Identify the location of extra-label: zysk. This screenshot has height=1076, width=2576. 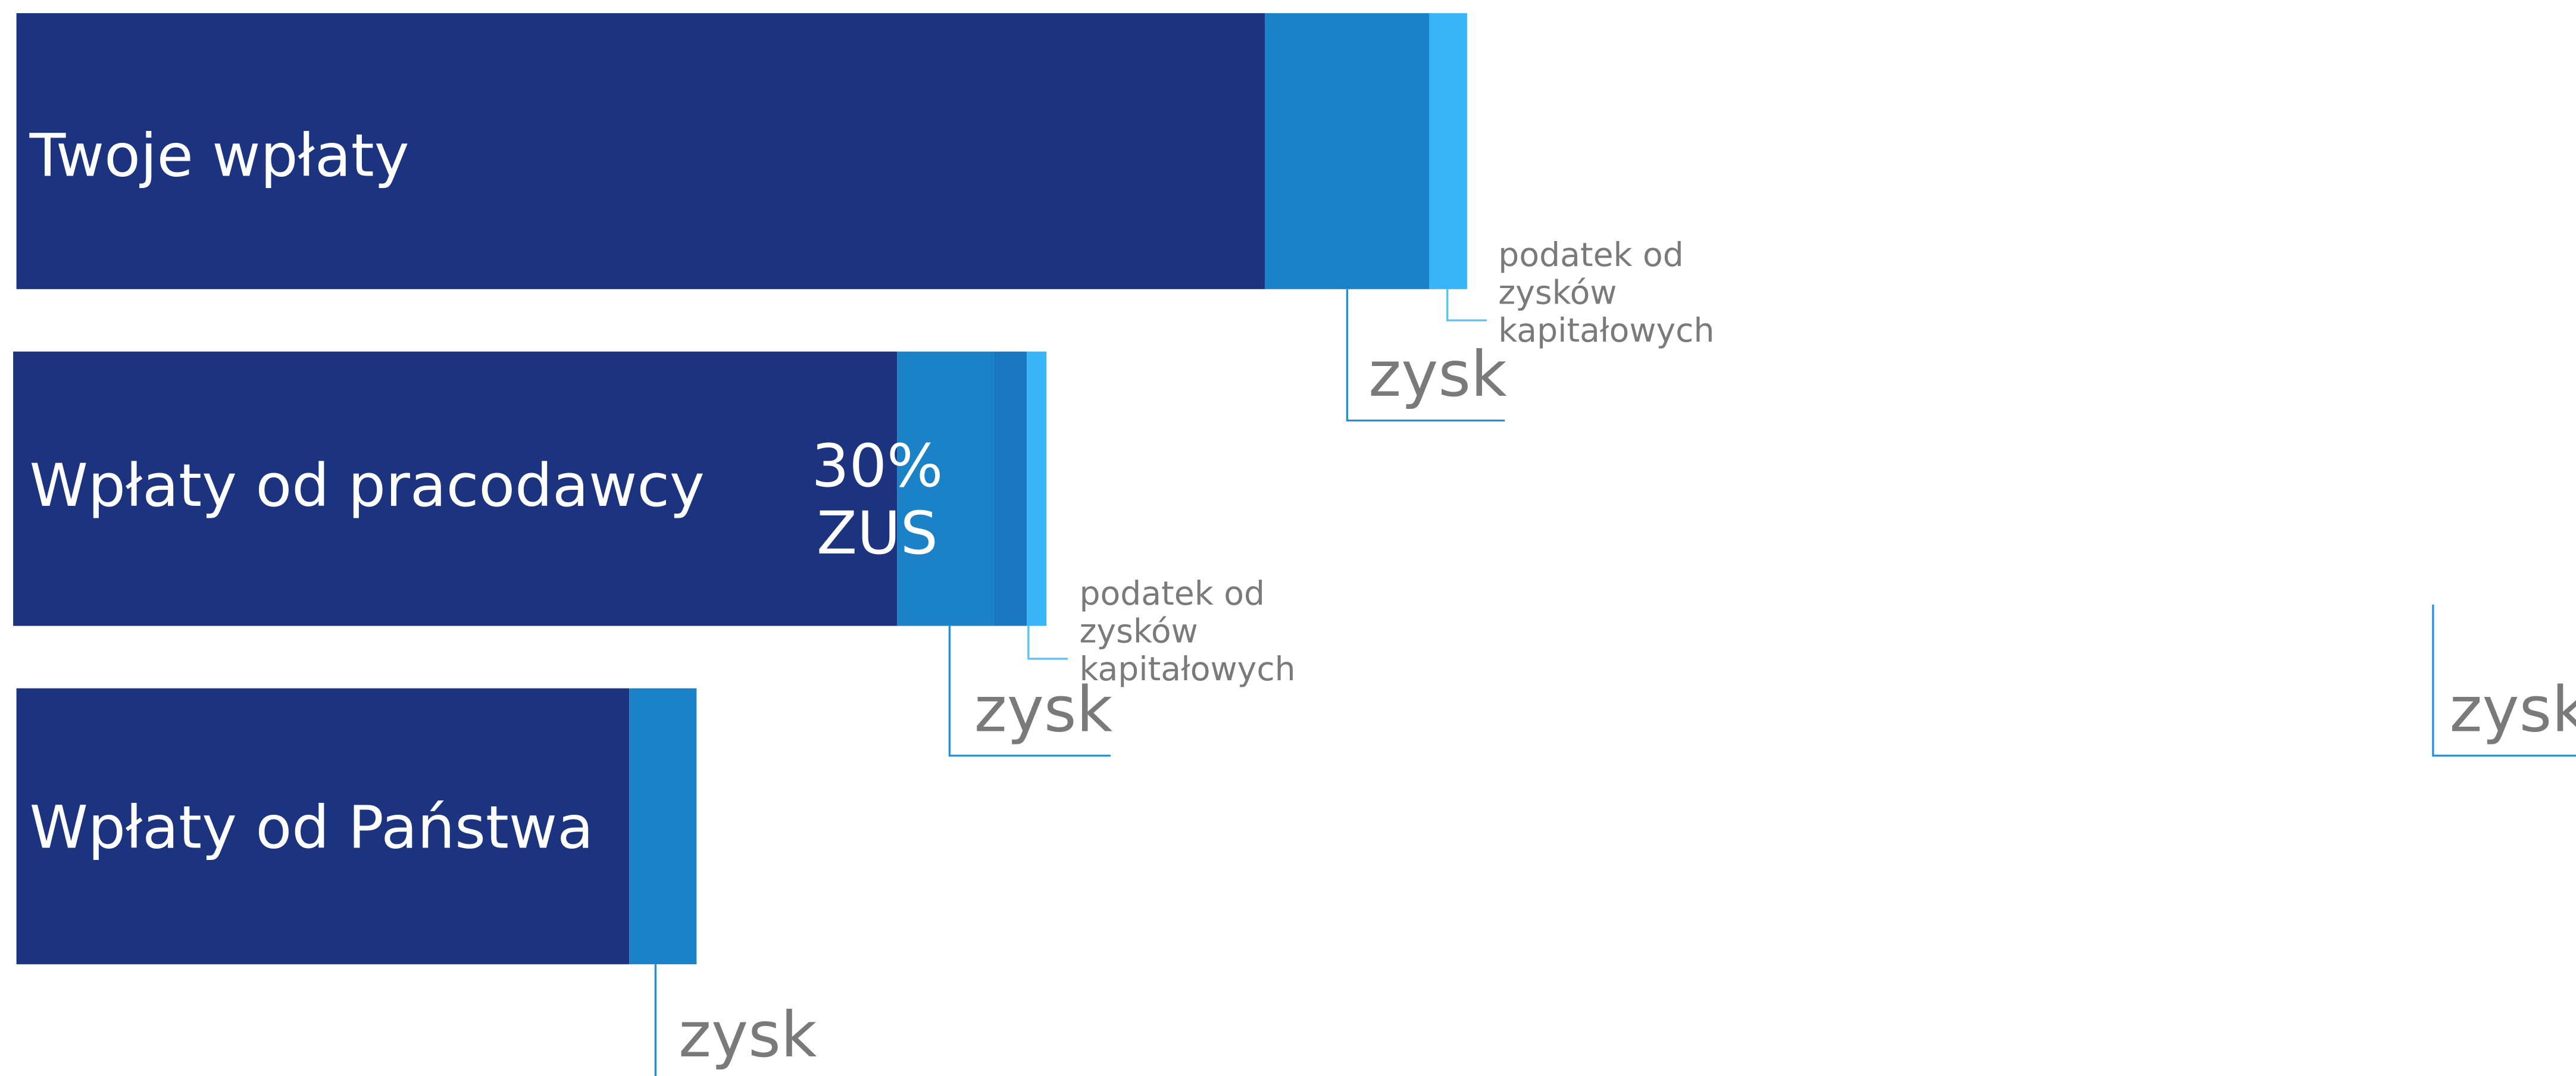
(2512, 709).